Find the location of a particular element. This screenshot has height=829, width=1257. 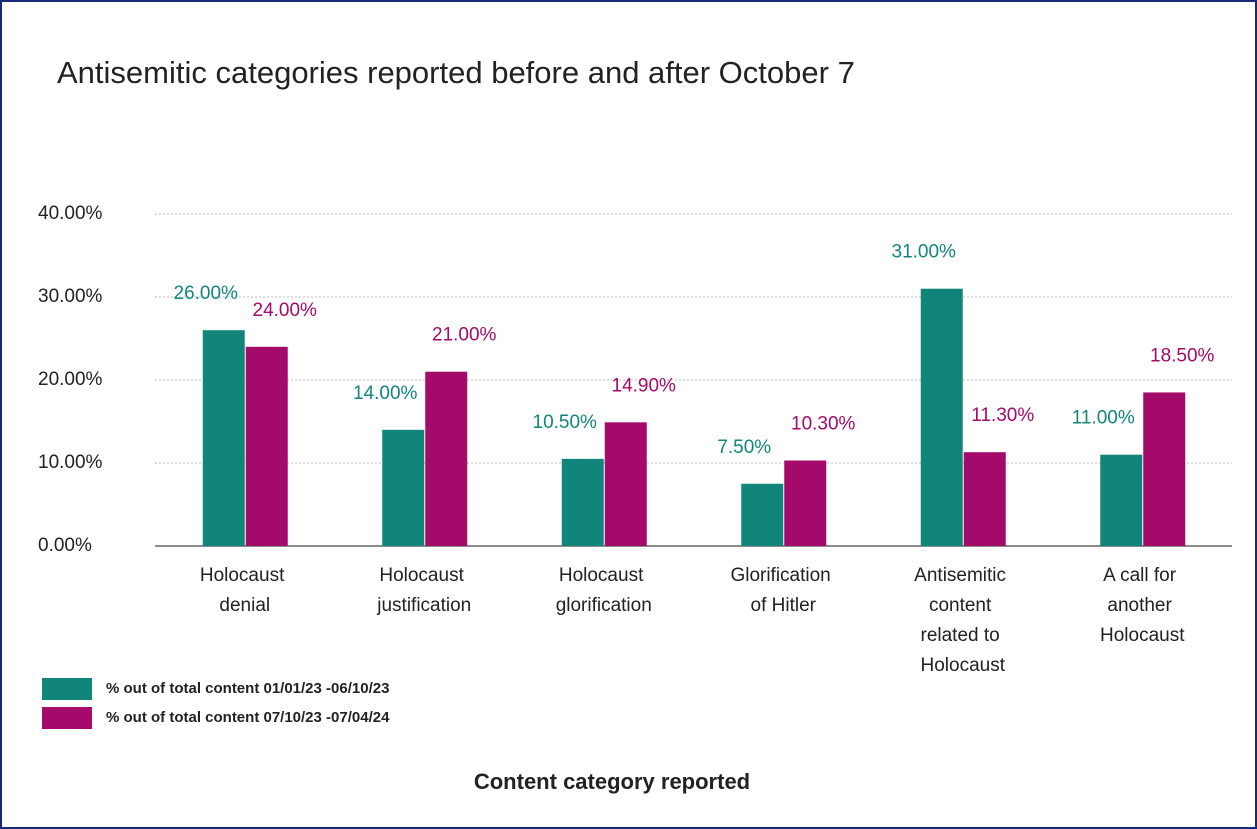

value-label: 18.50% is located at coordinates (1182, 355).